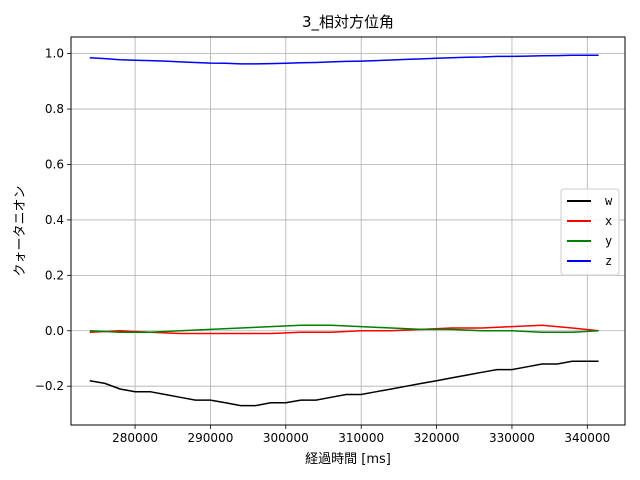 The height and width of the screenshot is (480, 640). Describe the element at coordinates (54, 275) in the screenshot. I see `y-tick-label: 0.2` at that location.